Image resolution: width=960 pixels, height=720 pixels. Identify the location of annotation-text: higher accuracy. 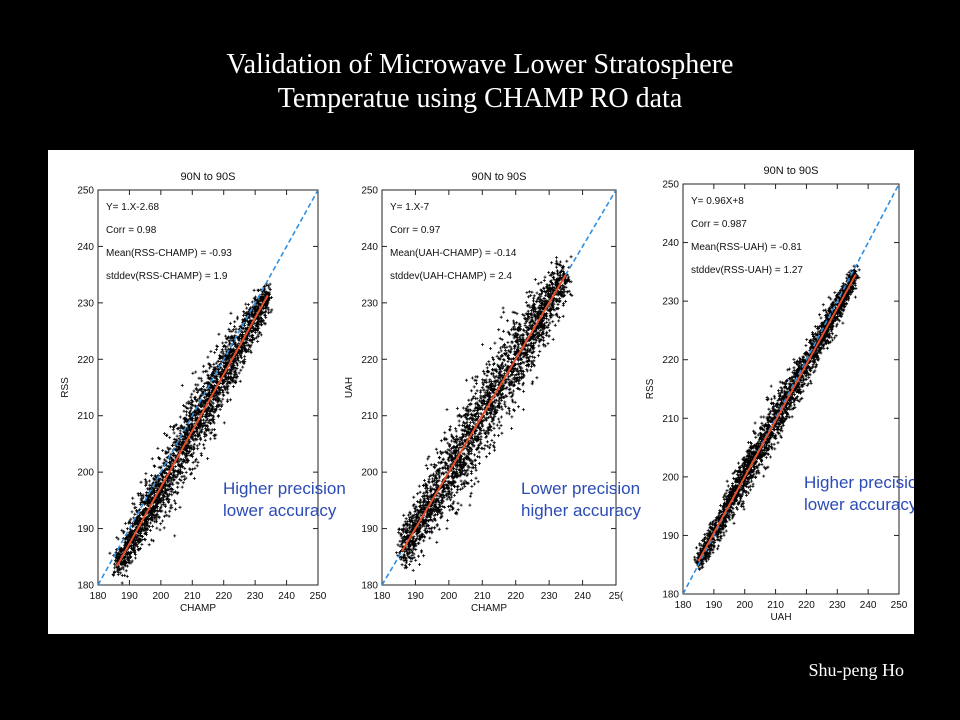
(581, 510).